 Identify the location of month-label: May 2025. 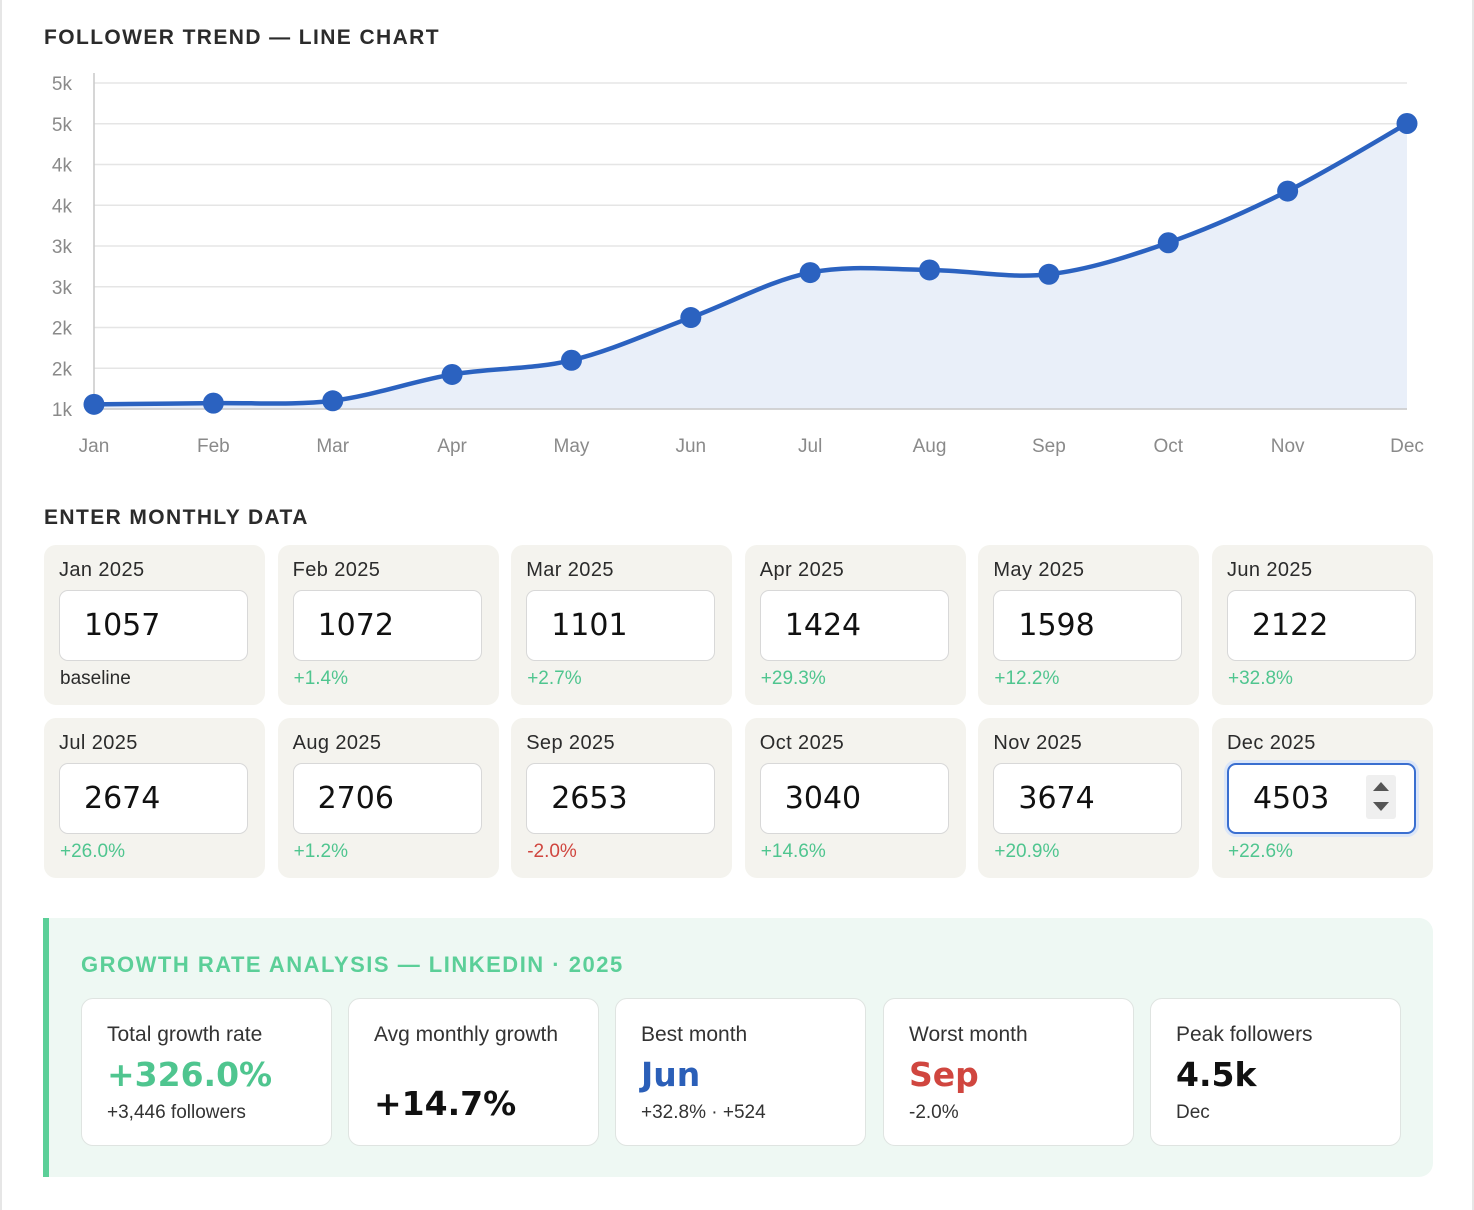
(1039, 570).